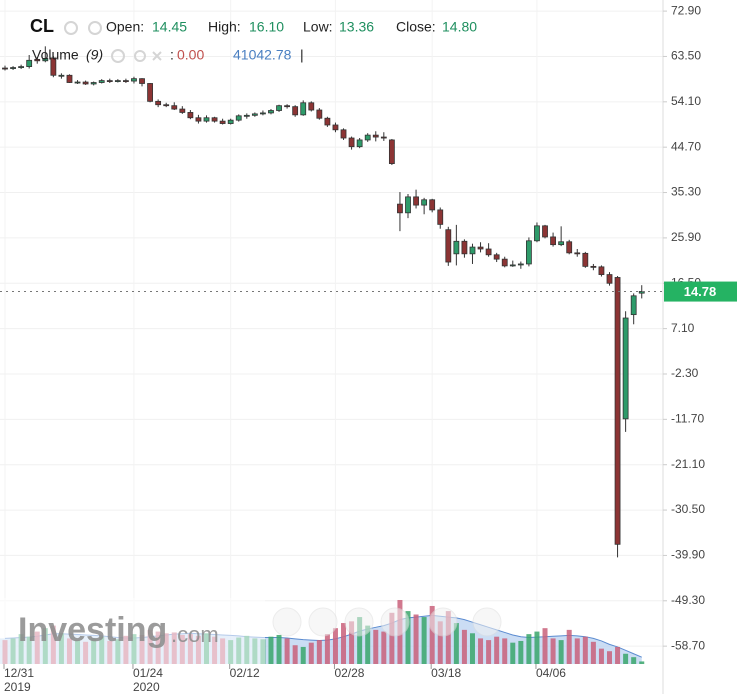  I want to click on close-label: Close:, so click(416, 27).